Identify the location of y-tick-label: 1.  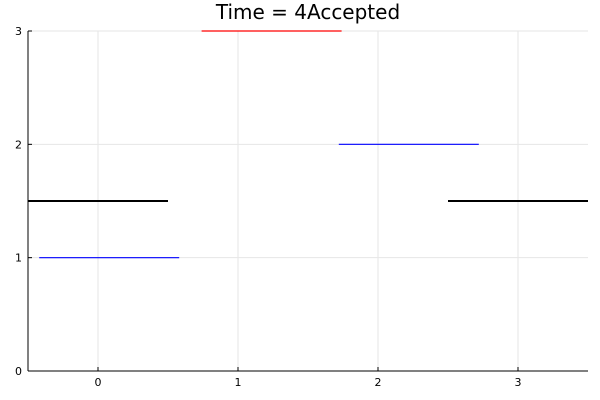
(18, 258).